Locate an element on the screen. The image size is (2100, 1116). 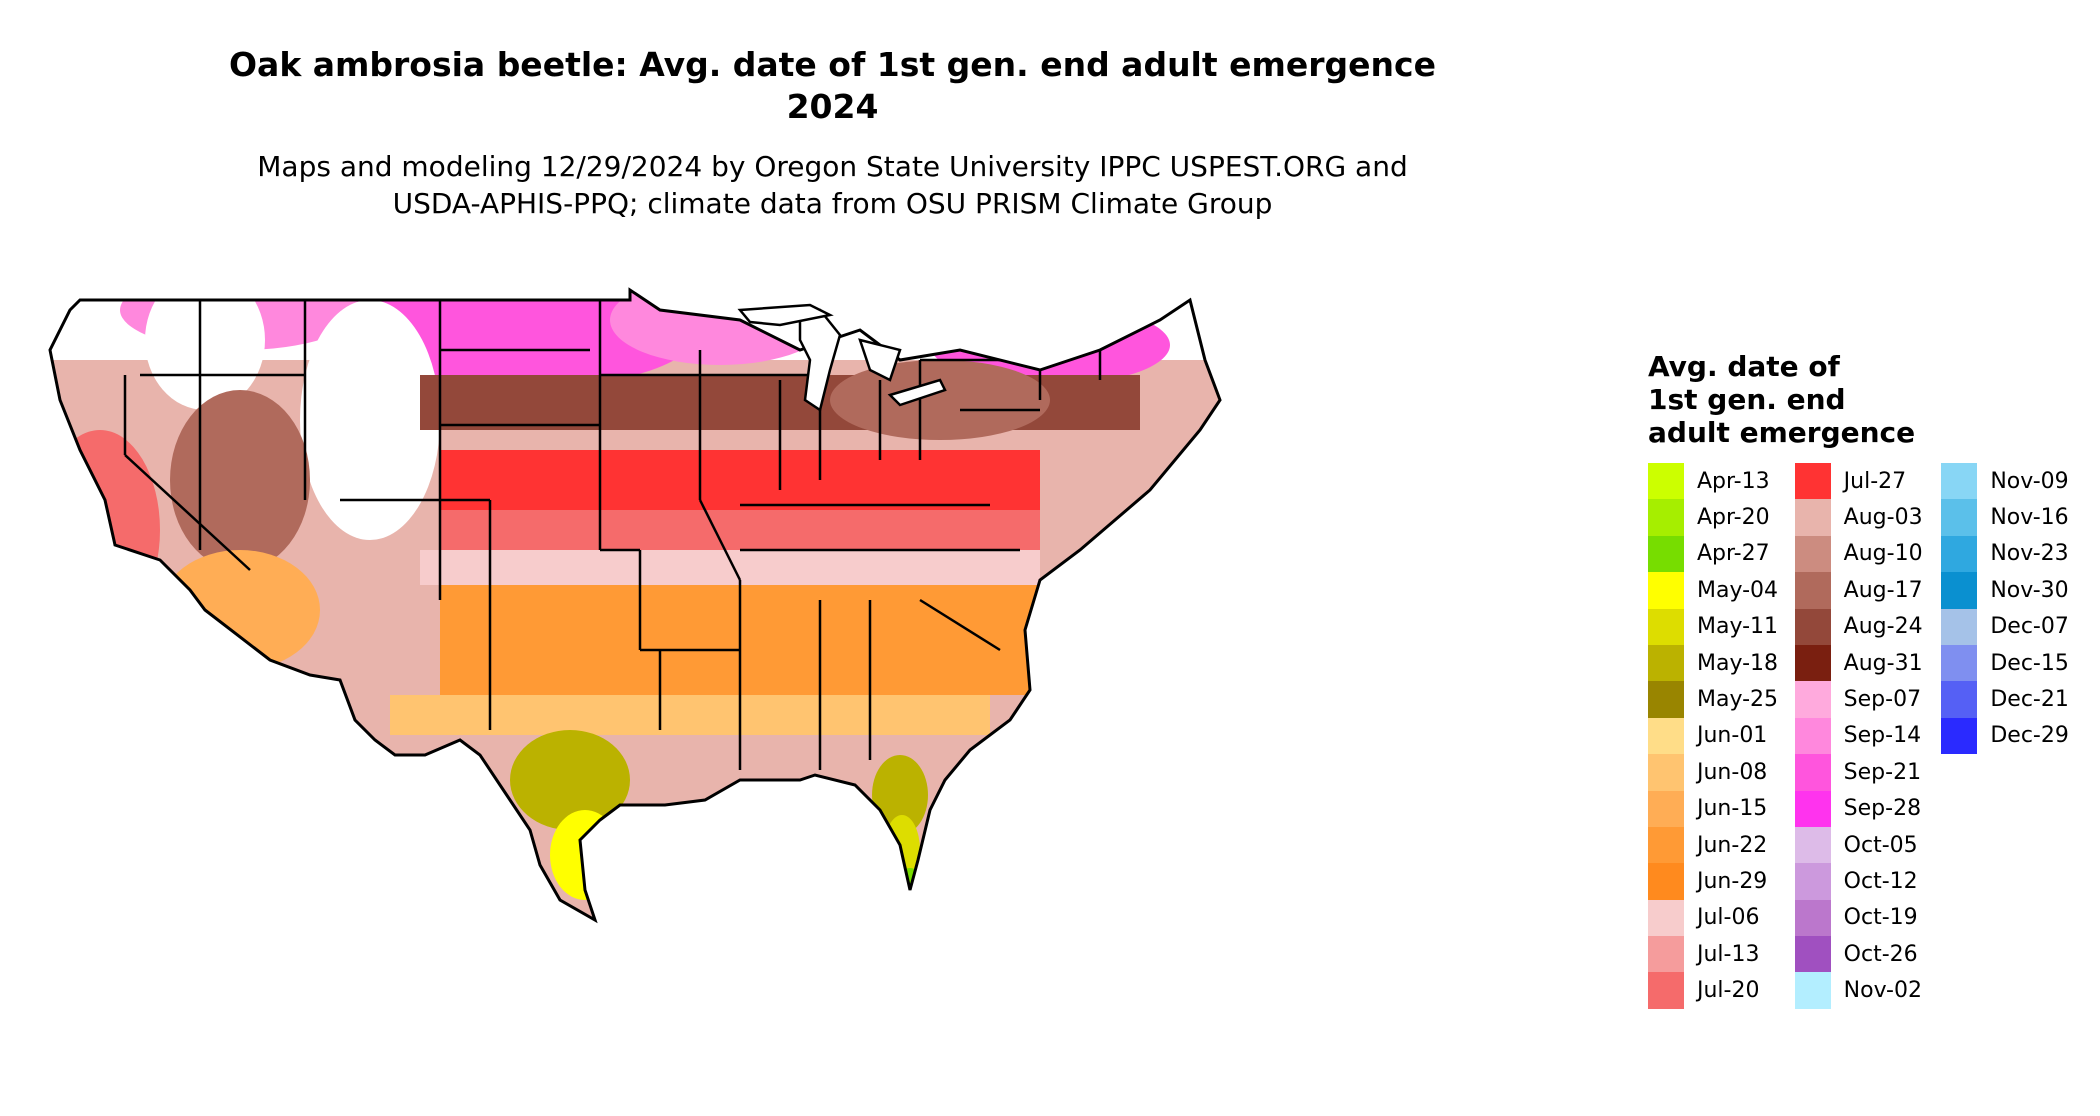
zone-texas-olive is located at coordinates (570, 780).